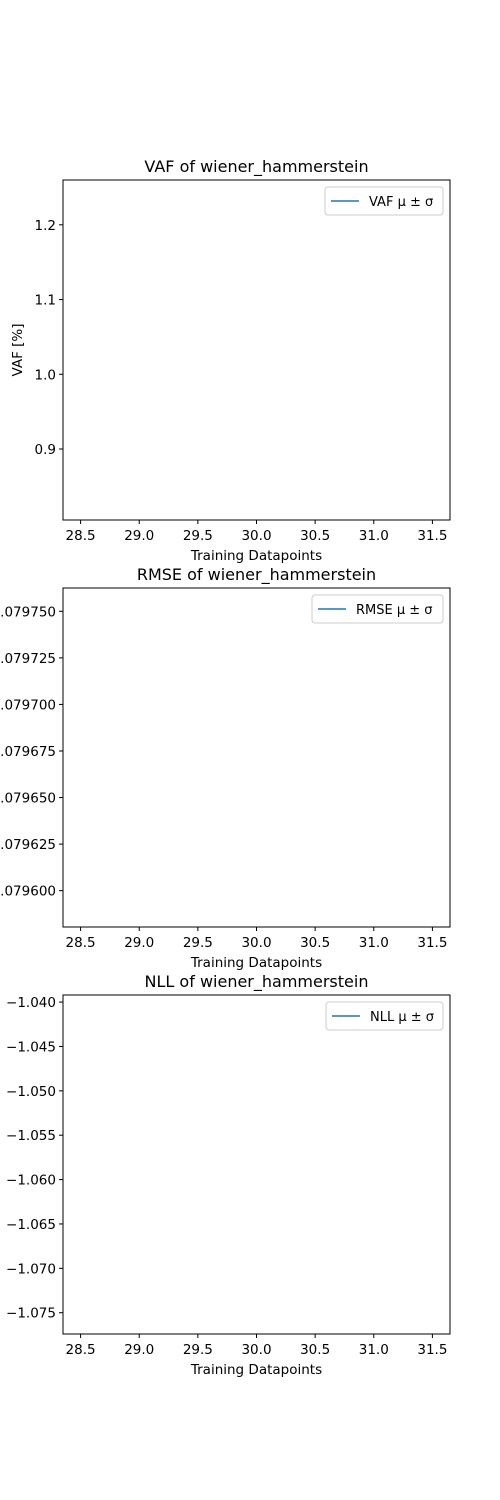 Image resolution: width=500 pixels, height=1500 pixels. I want to click on y-tick-label: −1.075, so click(31, 1314).